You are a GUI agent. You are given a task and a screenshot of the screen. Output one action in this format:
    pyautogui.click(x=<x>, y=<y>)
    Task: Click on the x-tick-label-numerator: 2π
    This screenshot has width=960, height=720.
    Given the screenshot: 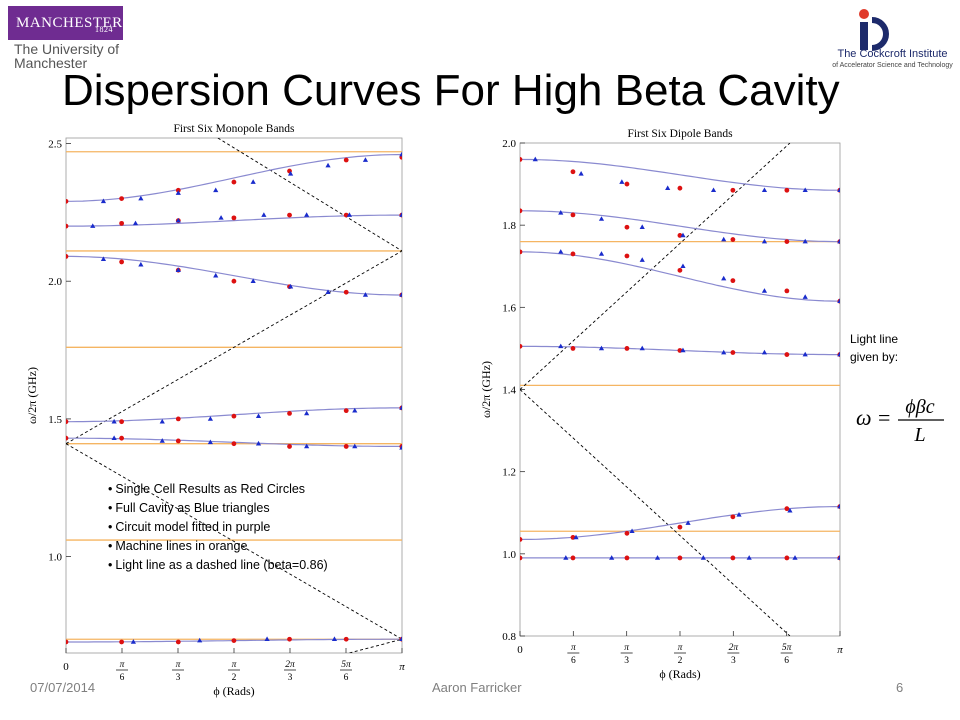 What is the action you would take?
    pyautogui.click(x=734, y=648)
    